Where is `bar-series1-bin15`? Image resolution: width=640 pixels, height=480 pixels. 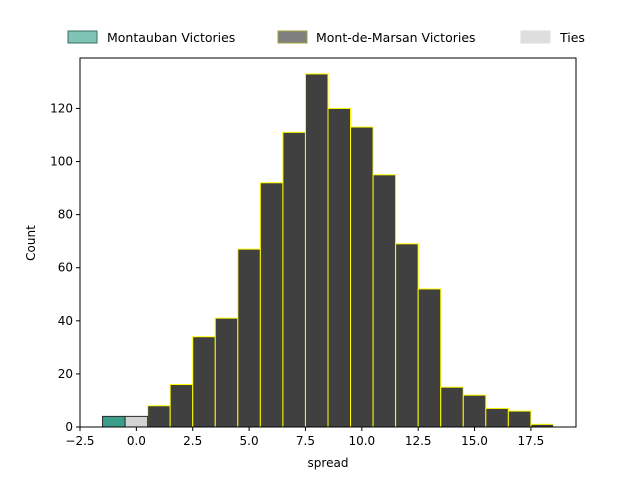
bar-series1-bin15 is located at coordinates (497, 417).